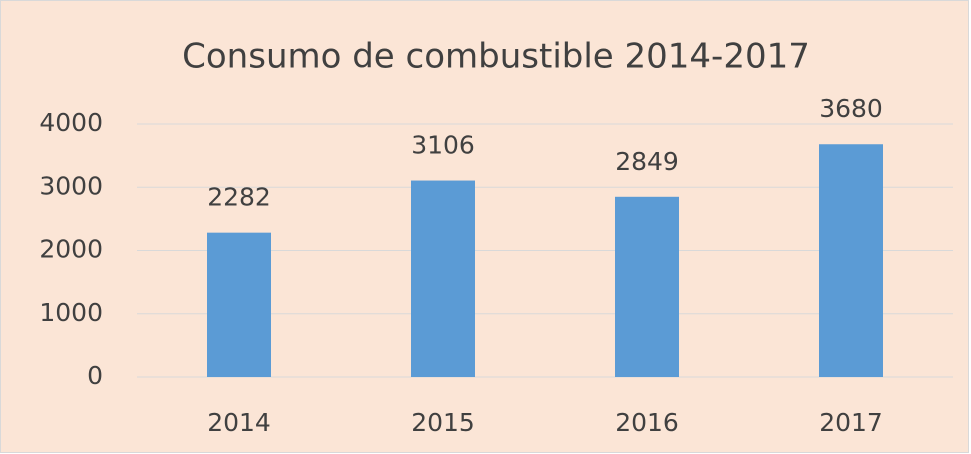 The height and width of the screenshot is (454, 971). What do you see at coordinates (851, 108) in the screenshot?
I see `data-label: 3680` at bounding box center [851, 108].